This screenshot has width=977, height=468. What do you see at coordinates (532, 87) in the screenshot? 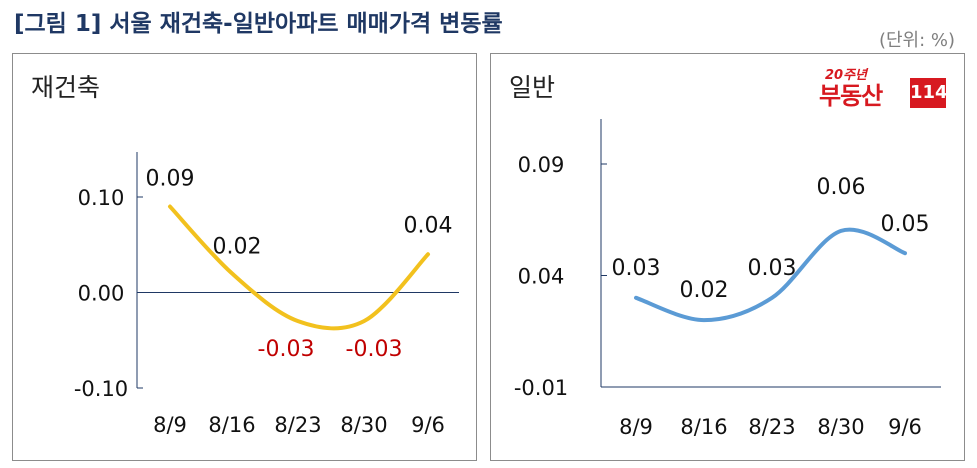
I see `panel-title-general: 일반` at bounding box center [532, 87].